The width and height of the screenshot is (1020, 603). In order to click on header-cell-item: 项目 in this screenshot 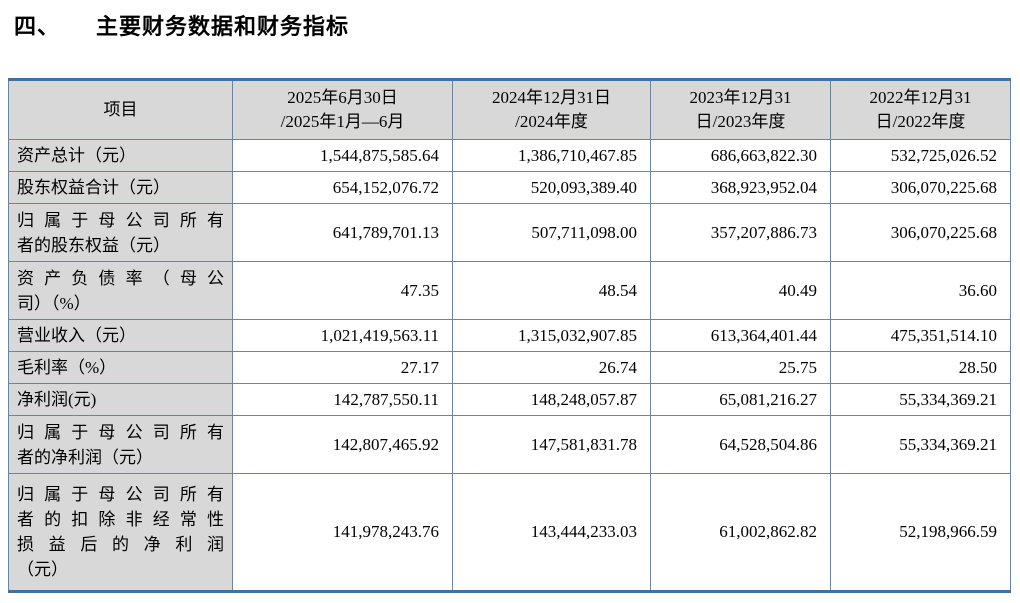, I will do `click(120, 109)`.